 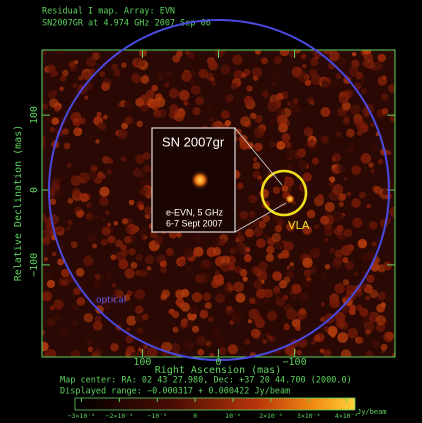 What do you see at coordinates (270, 416) in the screenshot?
I see `colorbar-tick-label: 2×10⁻⁴` at bounding box center [270, 416].